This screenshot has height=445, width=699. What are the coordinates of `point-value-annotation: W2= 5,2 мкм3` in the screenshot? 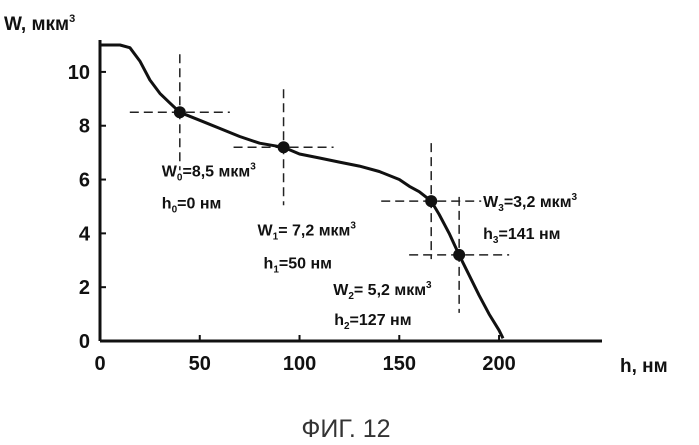 It's located at (382, 291).